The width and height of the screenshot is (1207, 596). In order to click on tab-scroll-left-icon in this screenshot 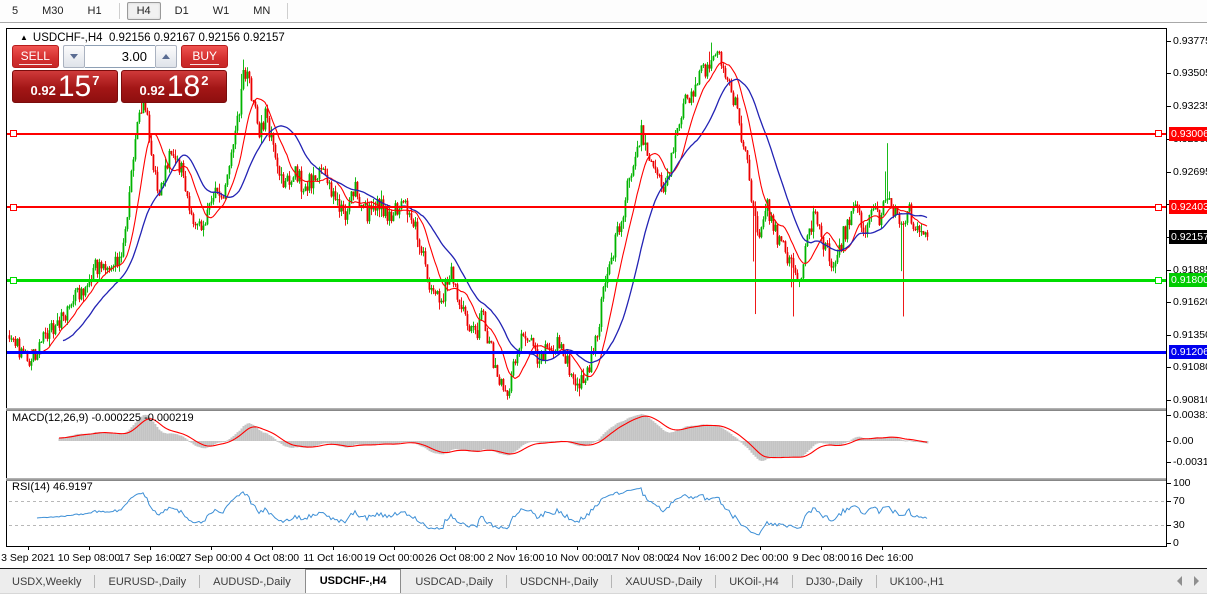, I will do `click(1179, 581)`.